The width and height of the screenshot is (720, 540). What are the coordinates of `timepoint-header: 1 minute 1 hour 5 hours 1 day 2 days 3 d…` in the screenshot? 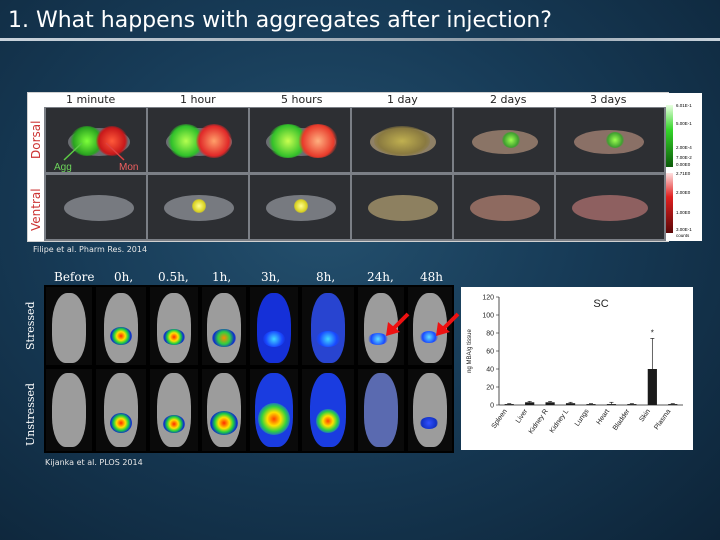 It's located at (348, 100).